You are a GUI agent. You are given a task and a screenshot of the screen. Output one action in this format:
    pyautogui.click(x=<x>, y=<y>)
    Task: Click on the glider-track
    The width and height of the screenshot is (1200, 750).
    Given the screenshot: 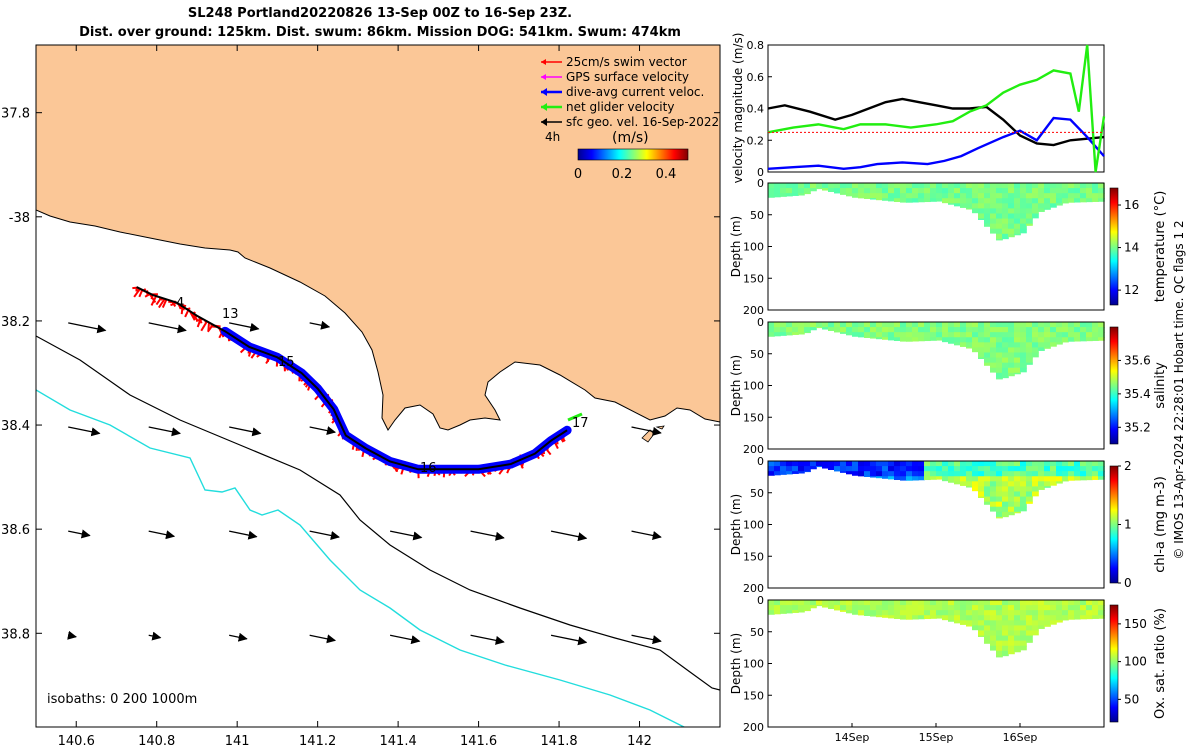 What is the action you would take?
    pyautogui.click(x=352, y=378)
    